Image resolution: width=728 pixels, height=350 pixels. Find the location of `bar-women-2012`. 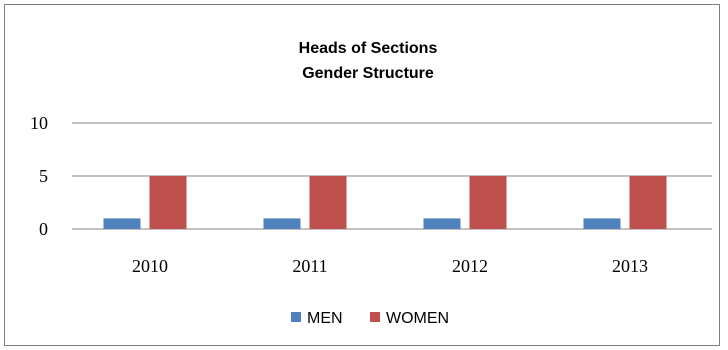

bar-women-2012 is located at coordinates (488, 202).